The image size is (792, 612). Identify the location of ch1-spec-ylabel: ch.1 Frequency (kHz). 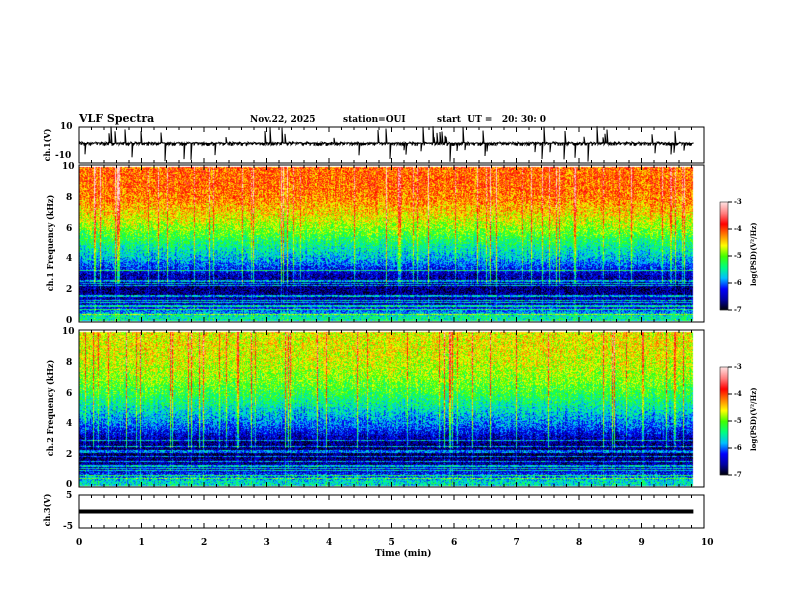
(50, 243).